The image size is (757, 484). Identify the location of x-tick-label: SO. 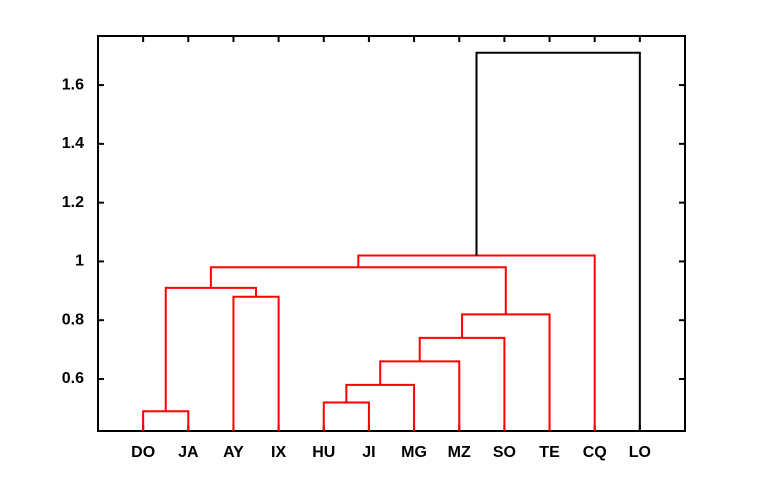
(504, 452).